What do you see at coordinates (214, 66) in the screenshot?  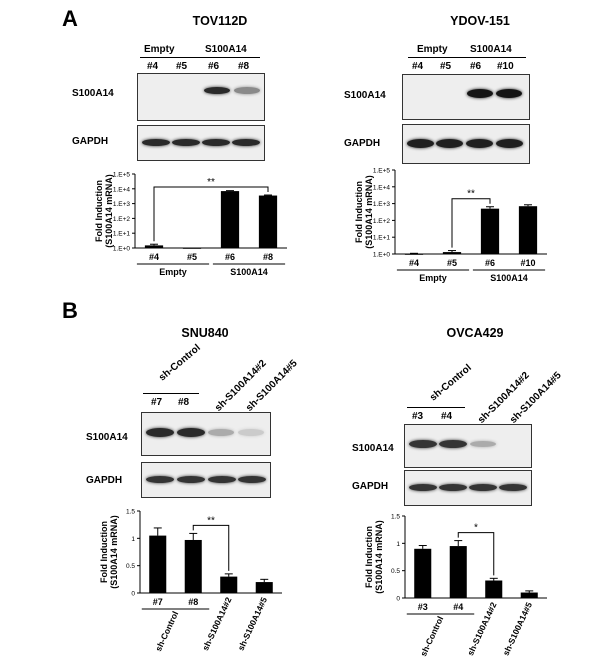 I see `tov-lane-3: #6` at bounding box center [214, 66].